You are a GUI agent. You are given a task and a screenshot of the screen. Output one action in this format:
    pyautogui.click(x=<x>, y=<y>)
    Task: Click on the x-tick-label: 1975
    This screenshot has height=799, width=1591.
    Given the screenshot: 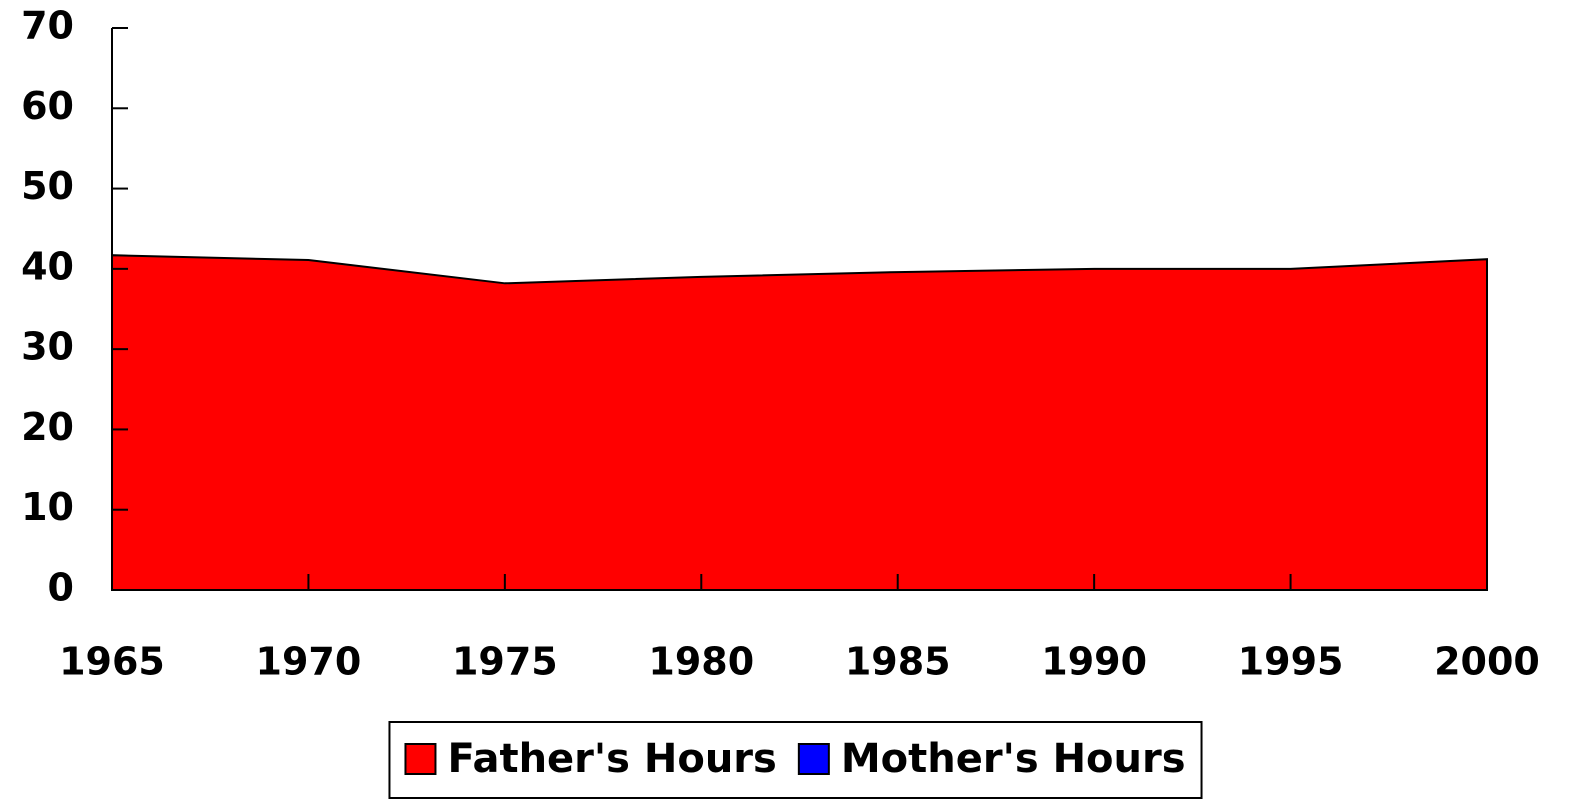 What is the action you would take?
    pyautogui.click(x=505, y=662)
    